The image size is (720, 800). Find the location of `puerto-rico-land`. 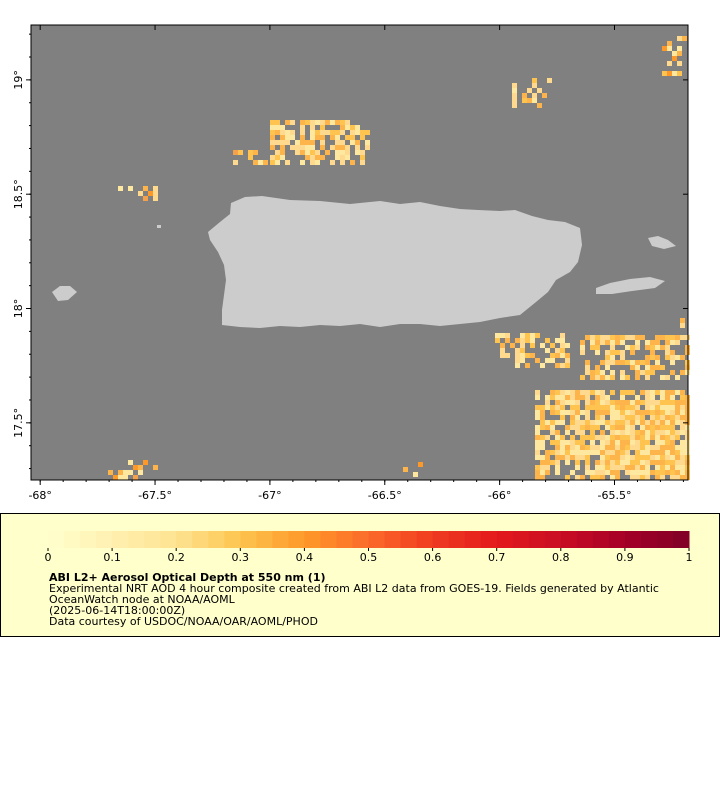

puerto-rico-land is located at coordinates (395, 262).